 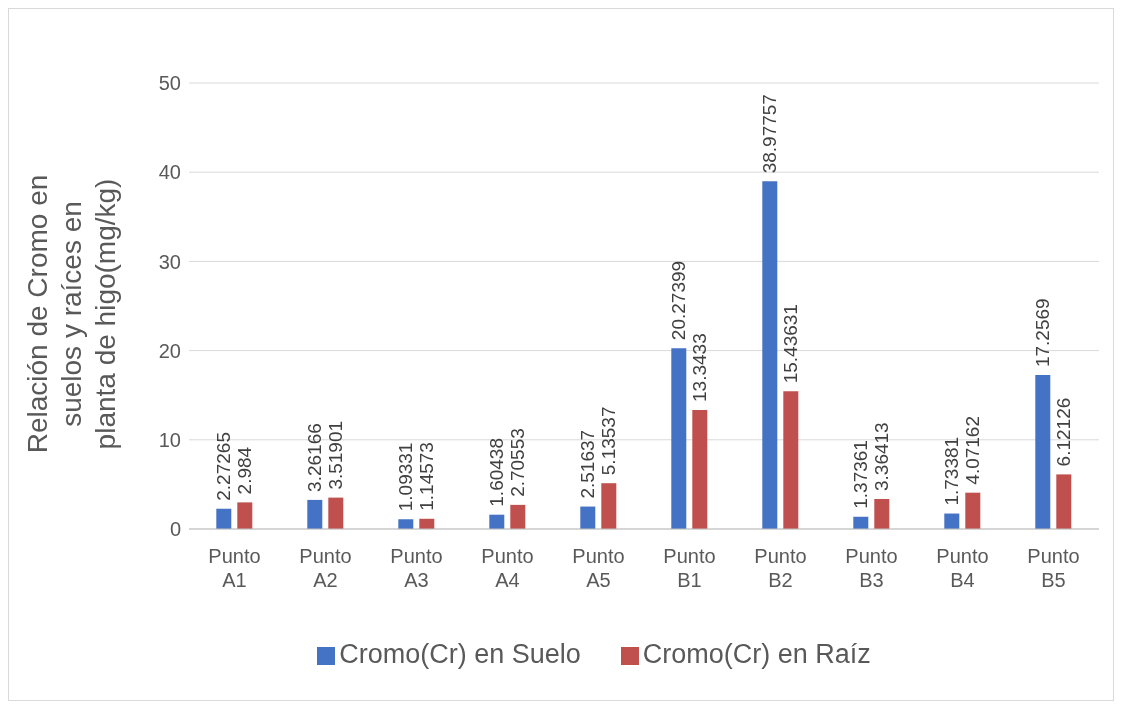 What do you see at coordinates (460, 654) in the screenshot?
I see `legend-label: Cromo(Cr) en Suelo` at bounding box center [460, 654].